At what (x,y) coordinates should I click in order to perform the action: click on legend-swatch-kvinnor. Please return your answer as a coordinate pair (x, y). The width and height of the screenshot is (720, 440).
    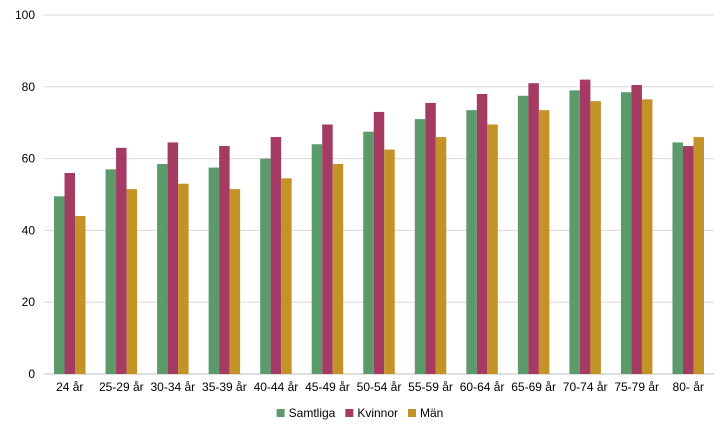
    Looking at the image, I should click on (349, 413).